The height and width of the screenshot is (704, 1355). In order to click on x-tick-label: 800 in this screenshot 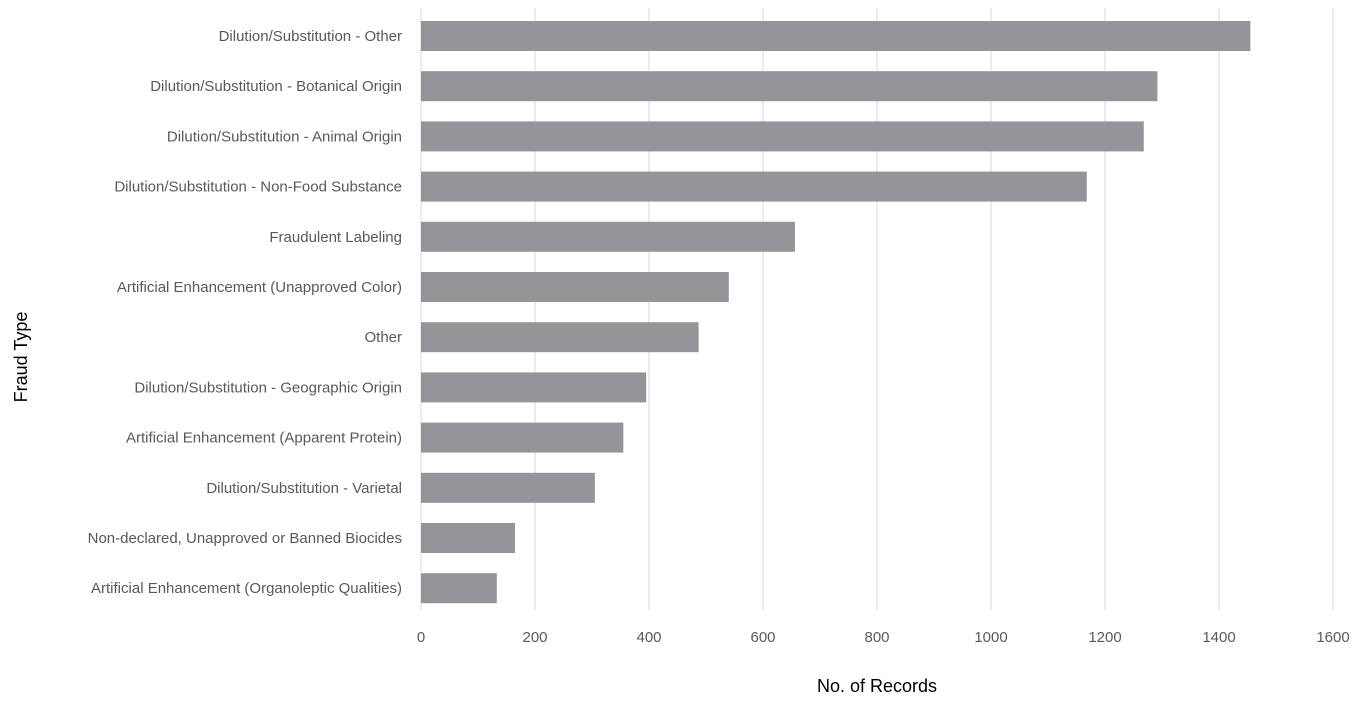, I will do `click(876, 637)`.